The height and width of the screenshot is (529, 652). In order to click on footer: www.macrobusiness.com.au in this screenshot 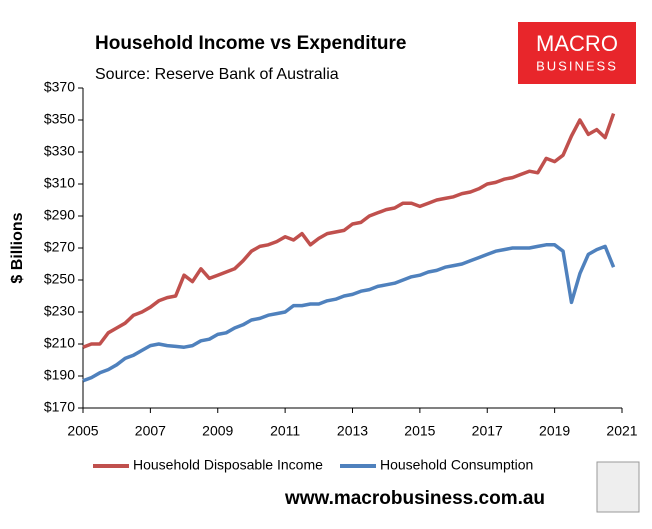, I will do `click(414, 498)`.